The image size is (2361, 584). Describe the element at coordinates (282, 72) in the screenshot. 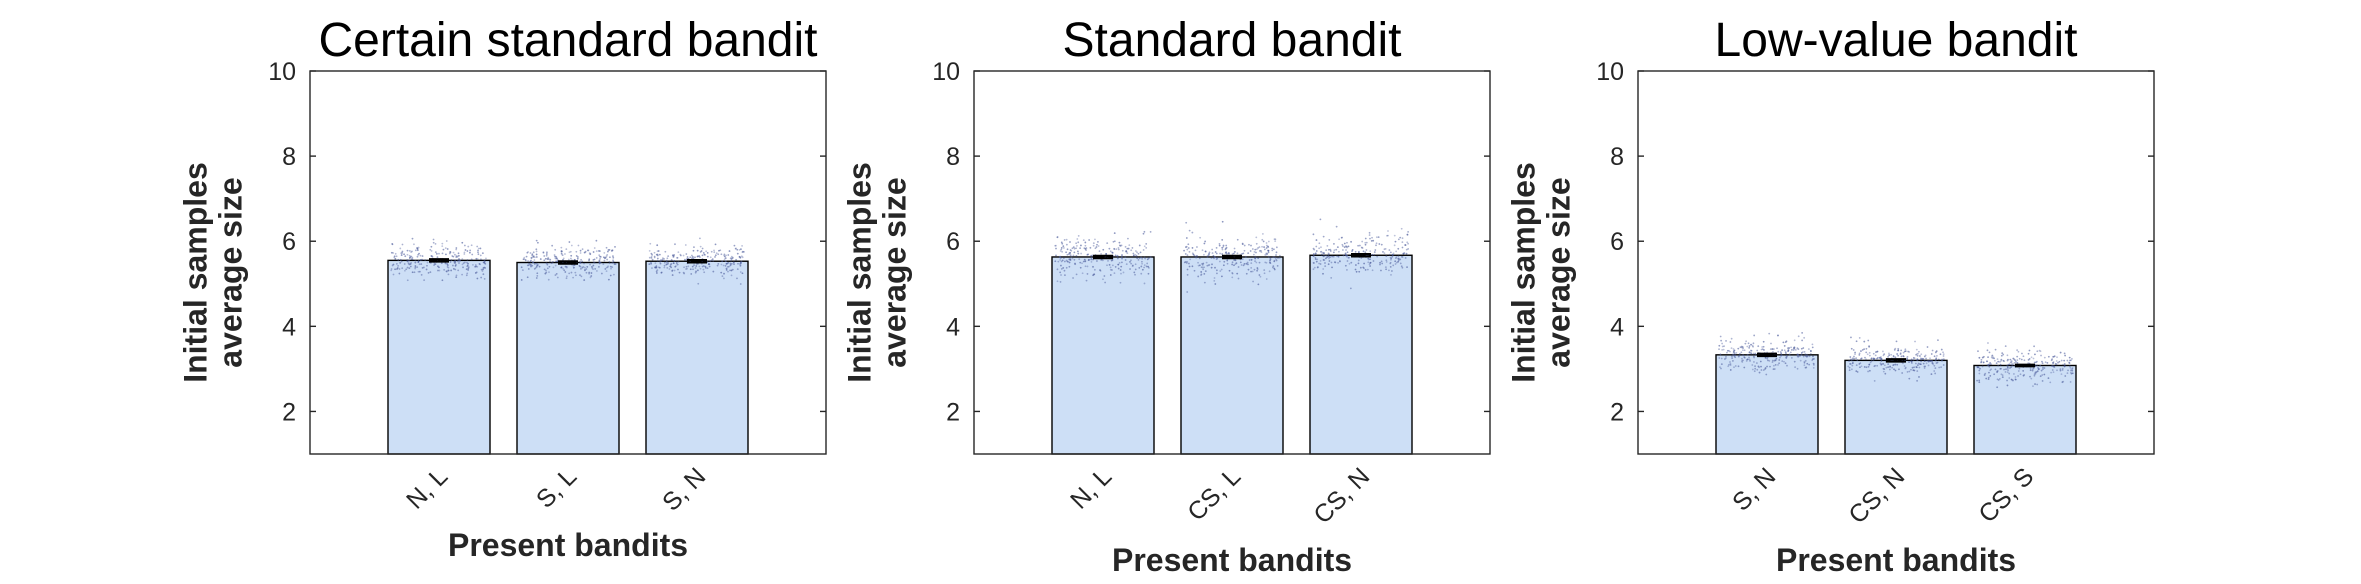

I see `y-tick-label: 10` at that location.